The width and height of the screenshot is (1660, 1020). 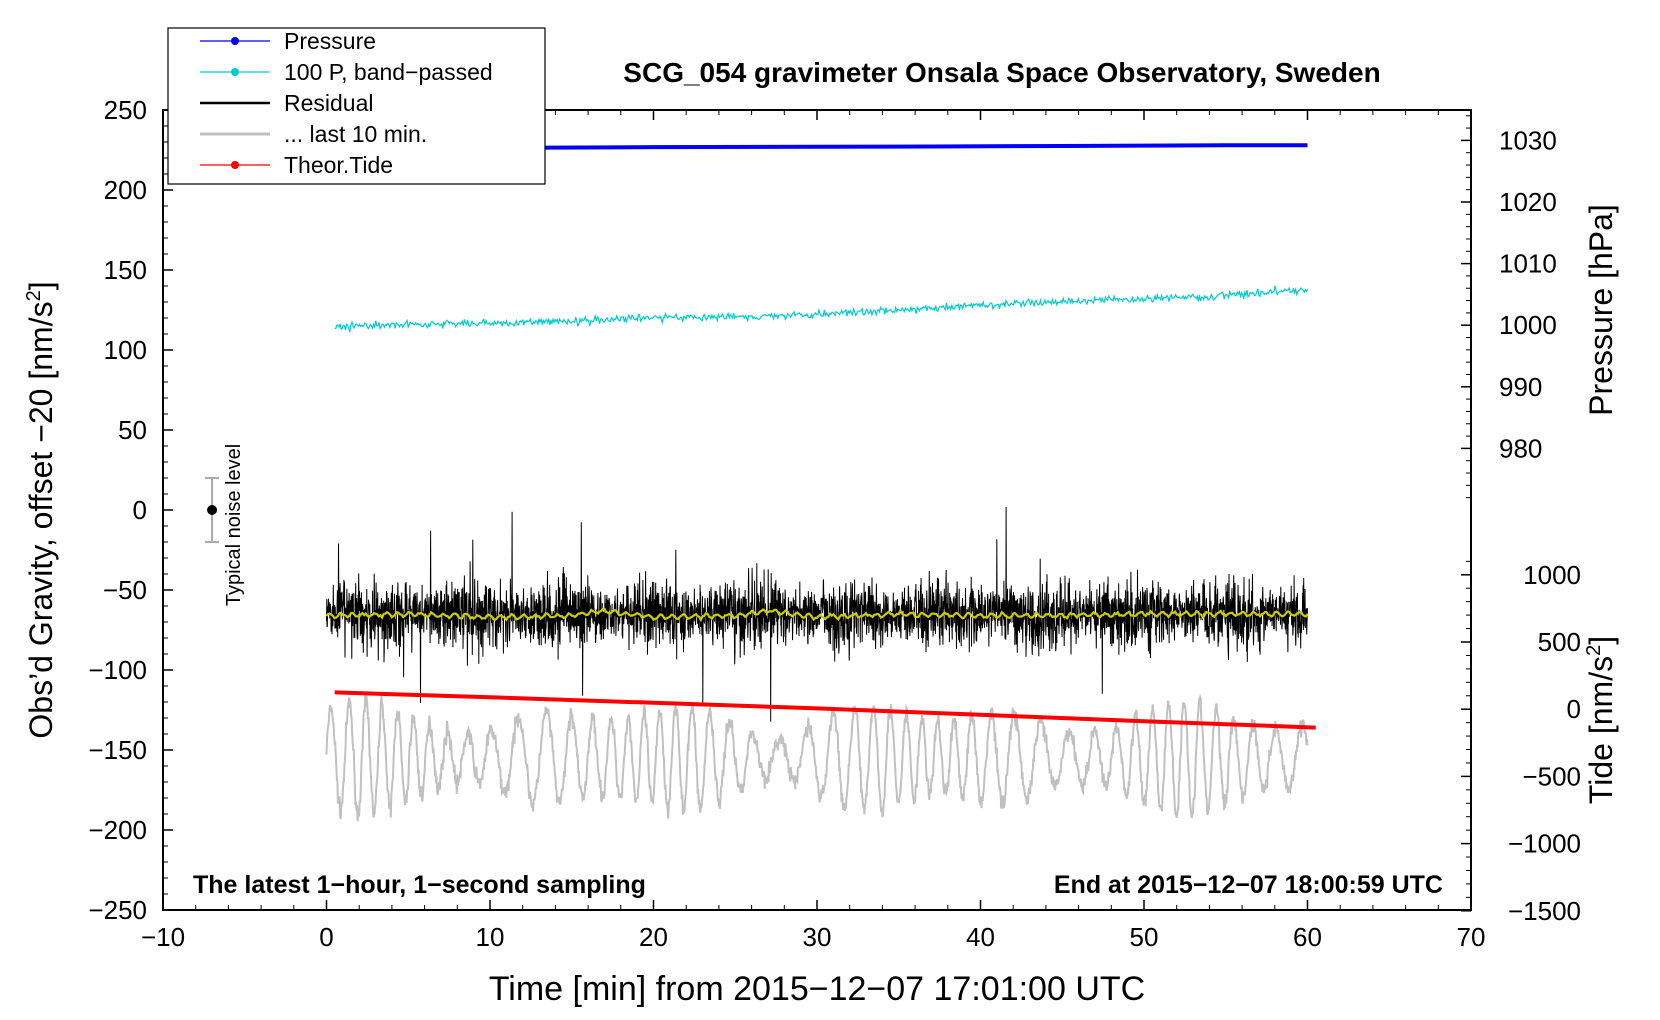 I want to click on tide-tick-label: −1000, so click(x=1544, y=844).